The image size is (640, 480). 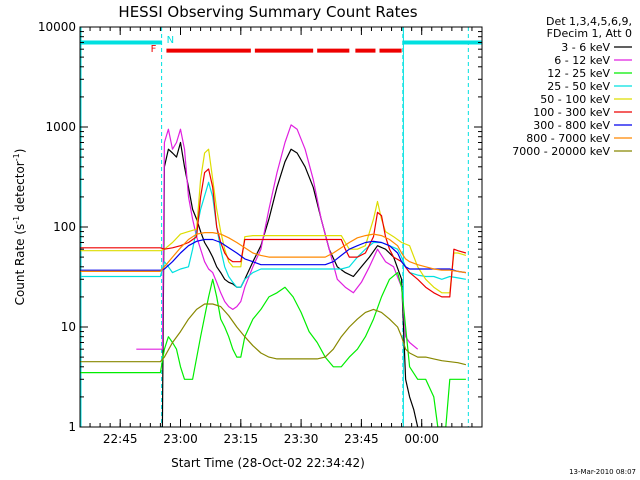 What do you see at coordinates (64, 227) in the screenshot?
I see `y-tick-label-2: 100` at bounding box center [64, 227].